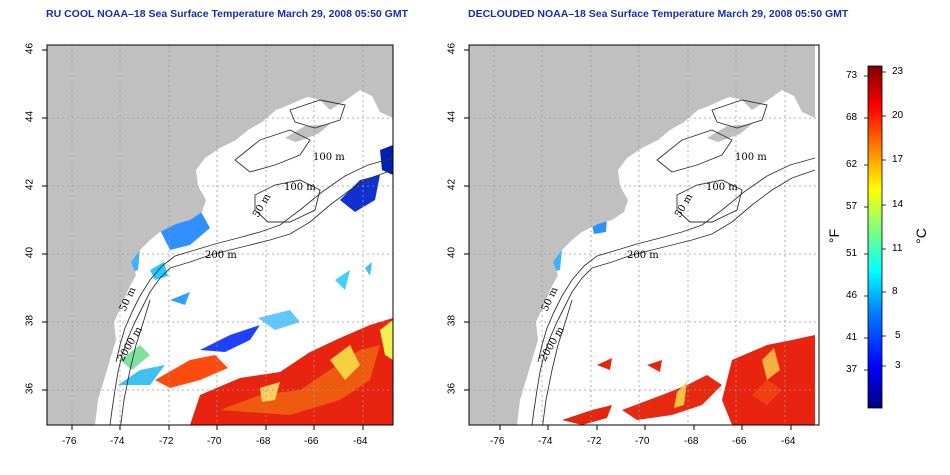 The height and width of the screenshot is (475, 950). What do you see at coordinates (852, 206) in the screenshot?
I see `colorbar-f-tick: 57` at bounding box center [852, 206].